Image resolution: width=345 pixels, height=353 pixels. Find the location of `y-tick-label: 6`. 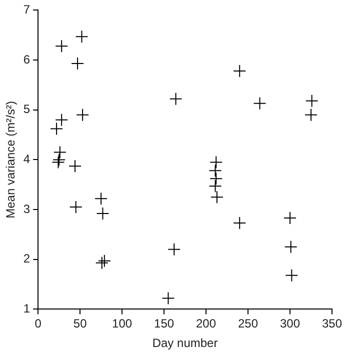

y-tick-label: 6 is located at coordinates (26, 59).